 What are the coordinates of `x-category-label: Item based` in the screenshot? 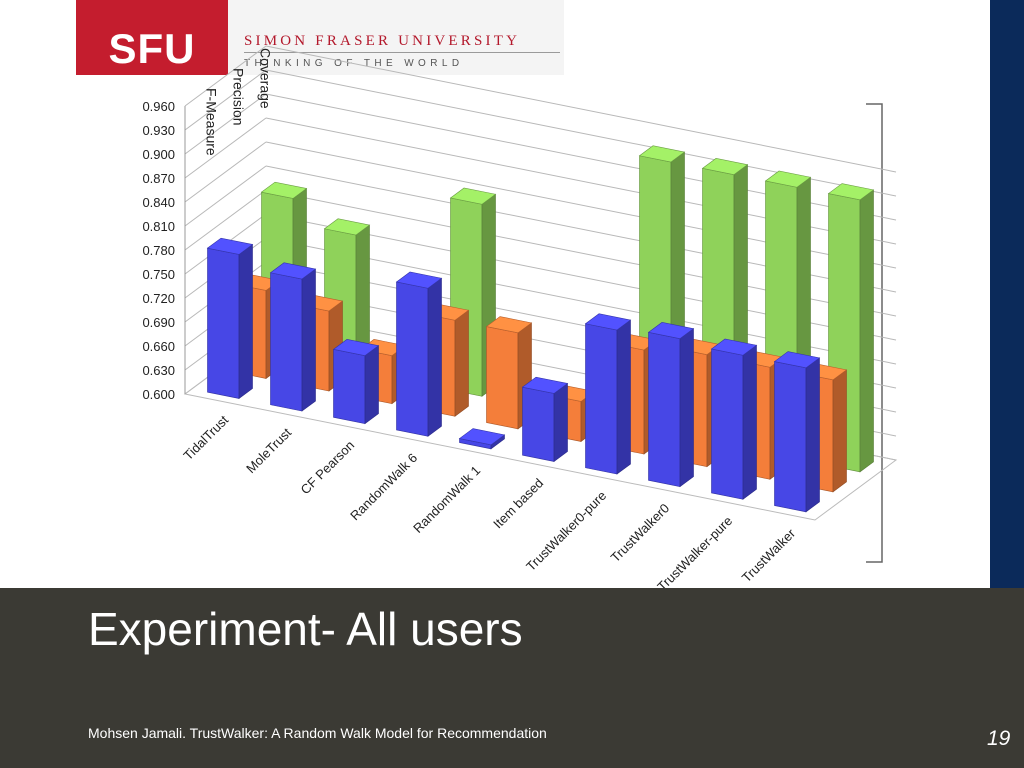 It's located at (518, 503).